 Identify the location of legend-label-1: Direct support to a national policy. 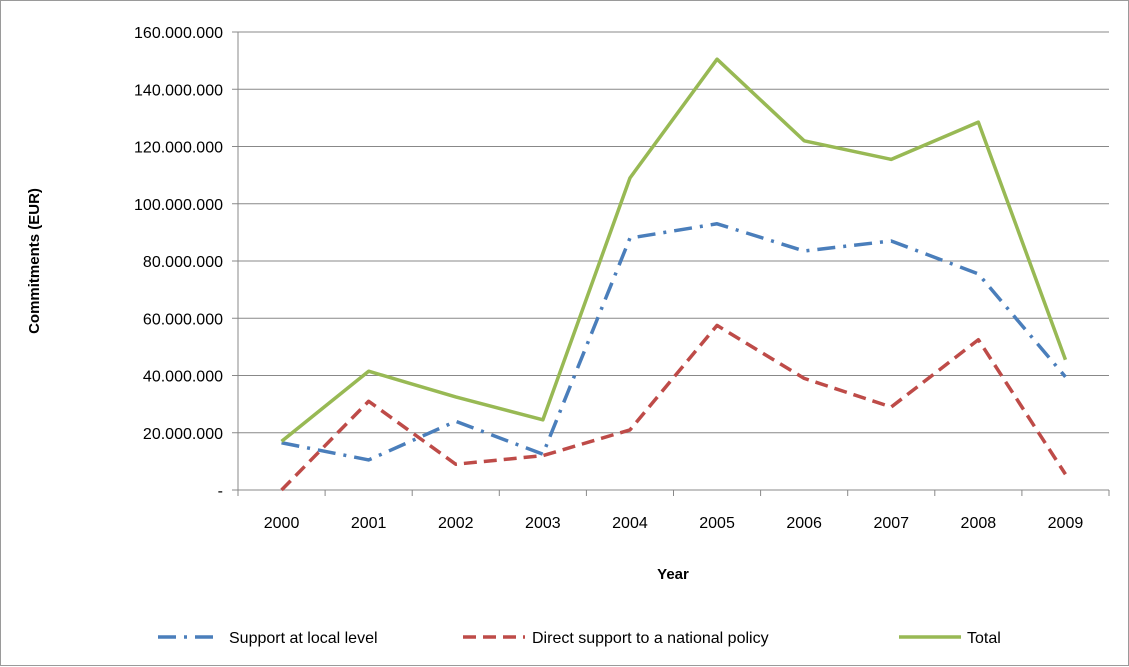
(650, 638).